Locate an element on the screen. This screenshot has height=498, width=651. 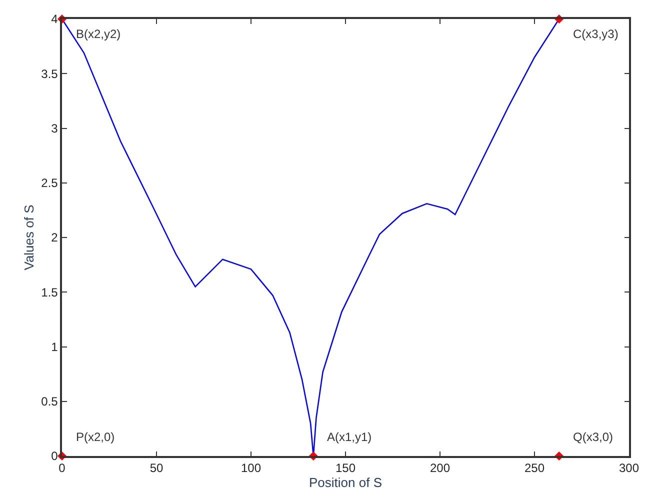
annotation: P(x2,0) is located at coordinates (95, 437).